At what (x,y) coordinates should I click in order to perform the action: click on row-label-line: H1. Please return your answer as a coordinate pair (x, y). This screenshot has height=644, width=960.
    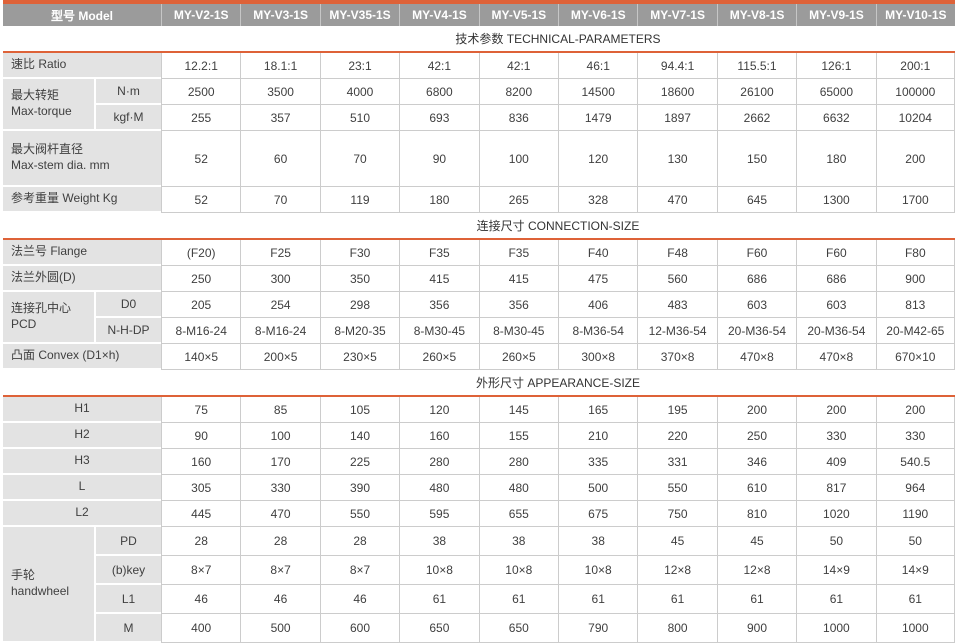
    Looking at the image, I should click on (82, 408).